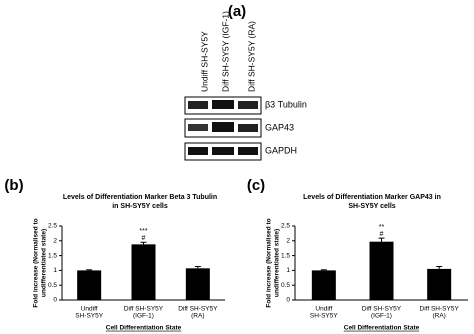 The width and height of the screenshot is (474, 334). What do you see at coordinates (286, 104) in the screenshot?
I see `band-label: β3 Tubulin` at bounding box center [286, 104].